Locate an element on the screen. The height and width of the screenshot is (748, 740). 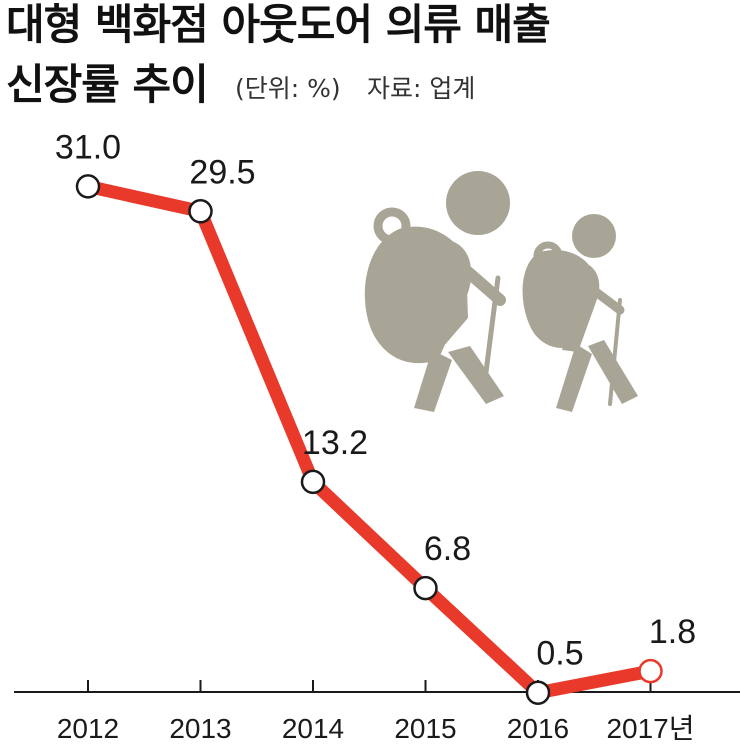
data-label: 6.8 is located at coordinates (447, 549).